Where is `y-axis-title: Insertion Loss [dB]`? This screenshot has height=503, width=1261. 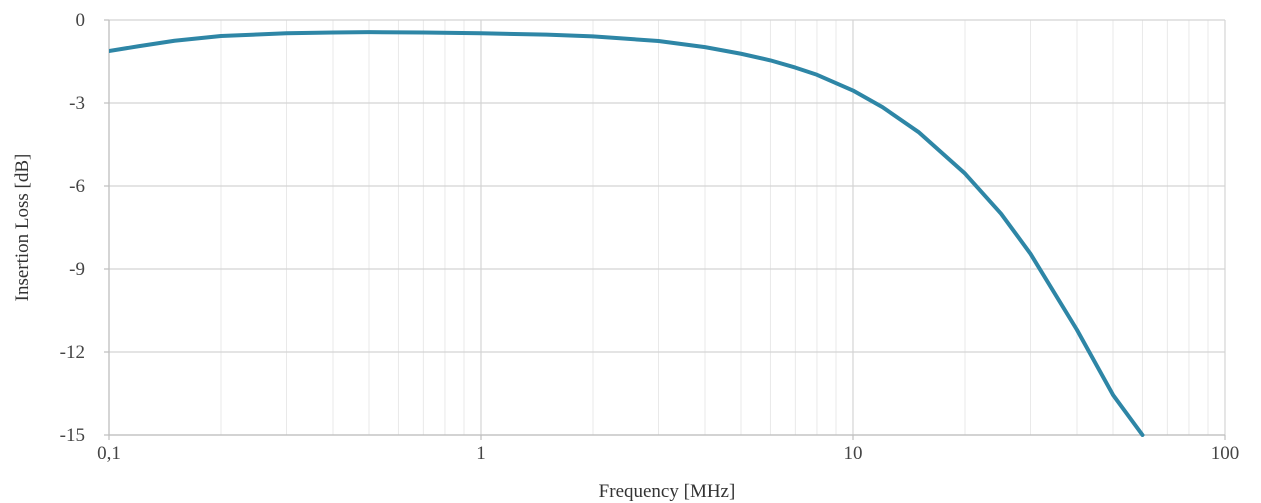
y-axis-title: Insertion Loss [dB] is located at coordinates (22, 228).